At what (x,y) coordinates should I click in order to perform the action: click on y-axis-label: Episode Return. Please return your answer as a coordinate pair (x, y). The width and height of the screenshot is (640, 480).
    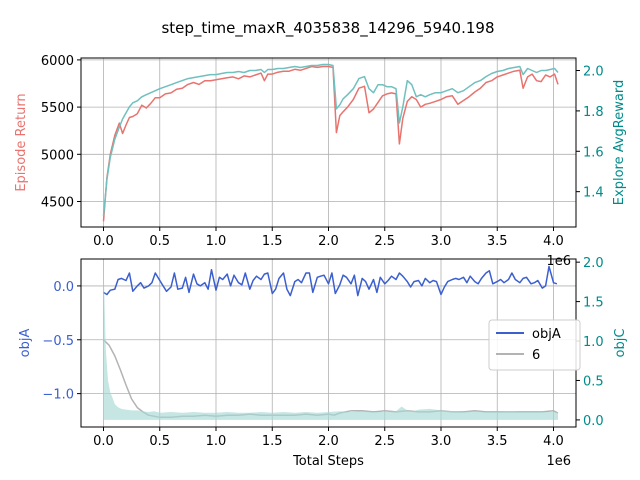
    Looking at the image, I should click on (21, 142).